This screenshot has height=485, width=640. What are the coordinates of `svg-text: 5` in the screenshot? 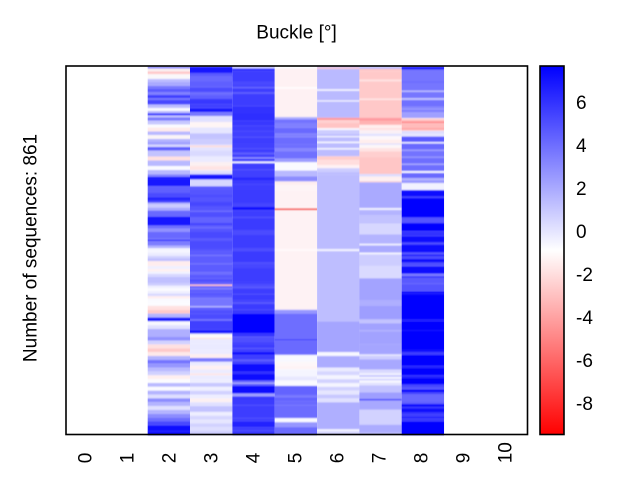 It's located at (295, 458).